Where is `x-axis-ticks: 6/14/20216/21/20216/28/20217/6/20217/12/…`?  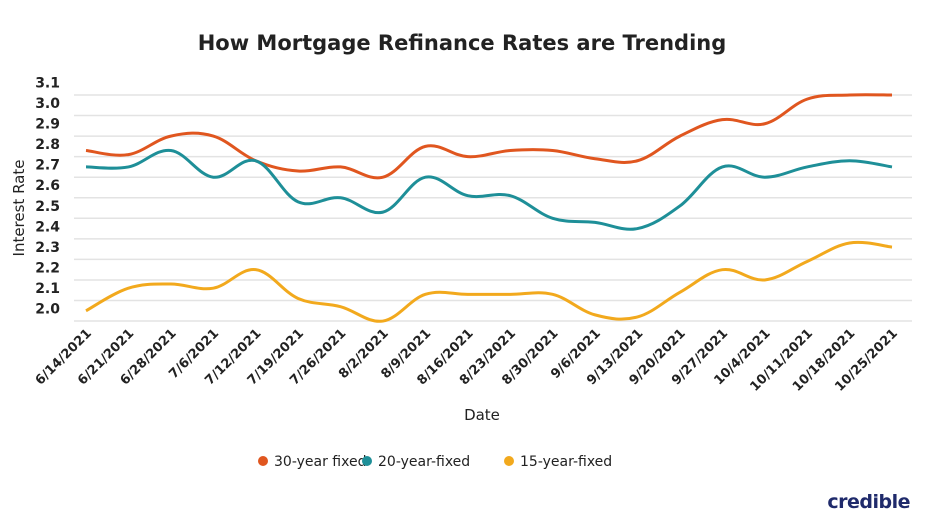
x-axis-ticks: 6/14/20216/21/20216/28/20217/6/20217/12/… is located at coordinates (467, 360).